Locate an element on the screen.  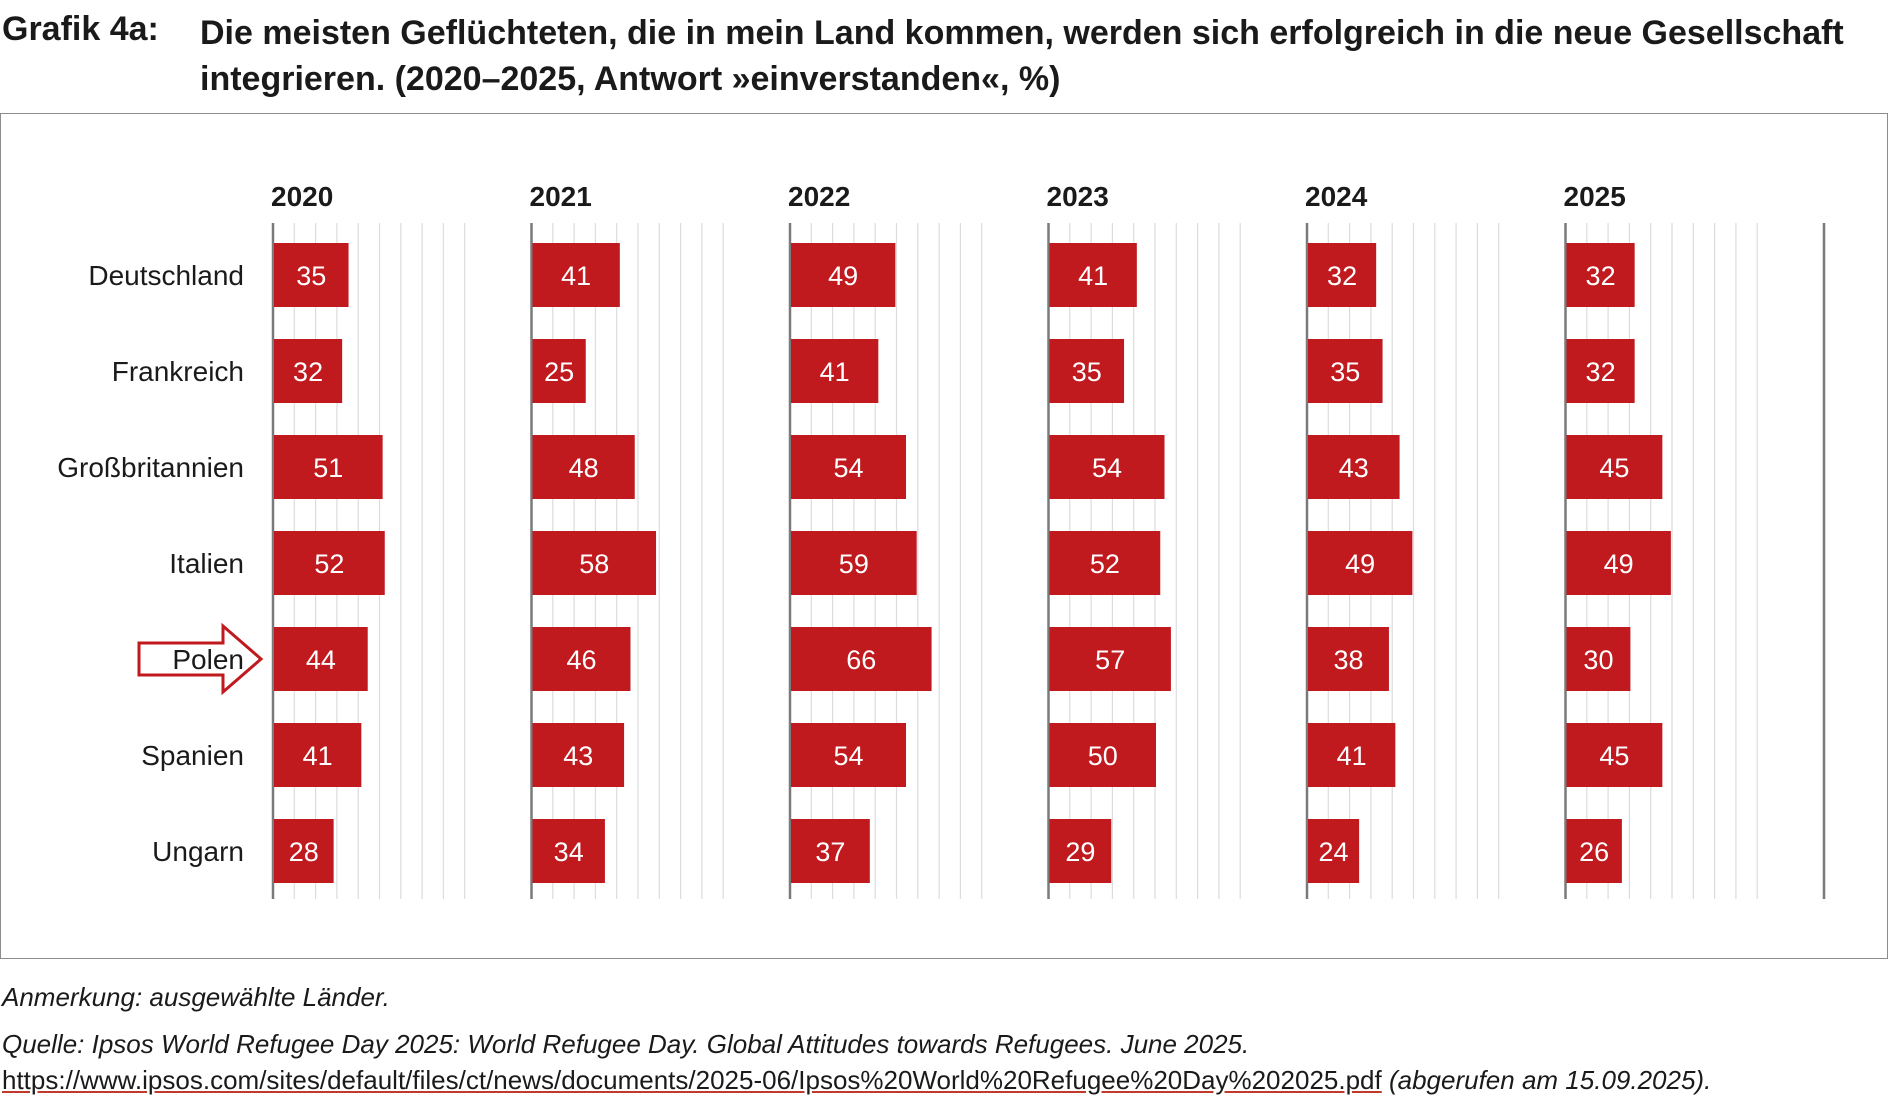
bar-label-2025-Ungarn: 26 is located at coordinates (1594, 852).